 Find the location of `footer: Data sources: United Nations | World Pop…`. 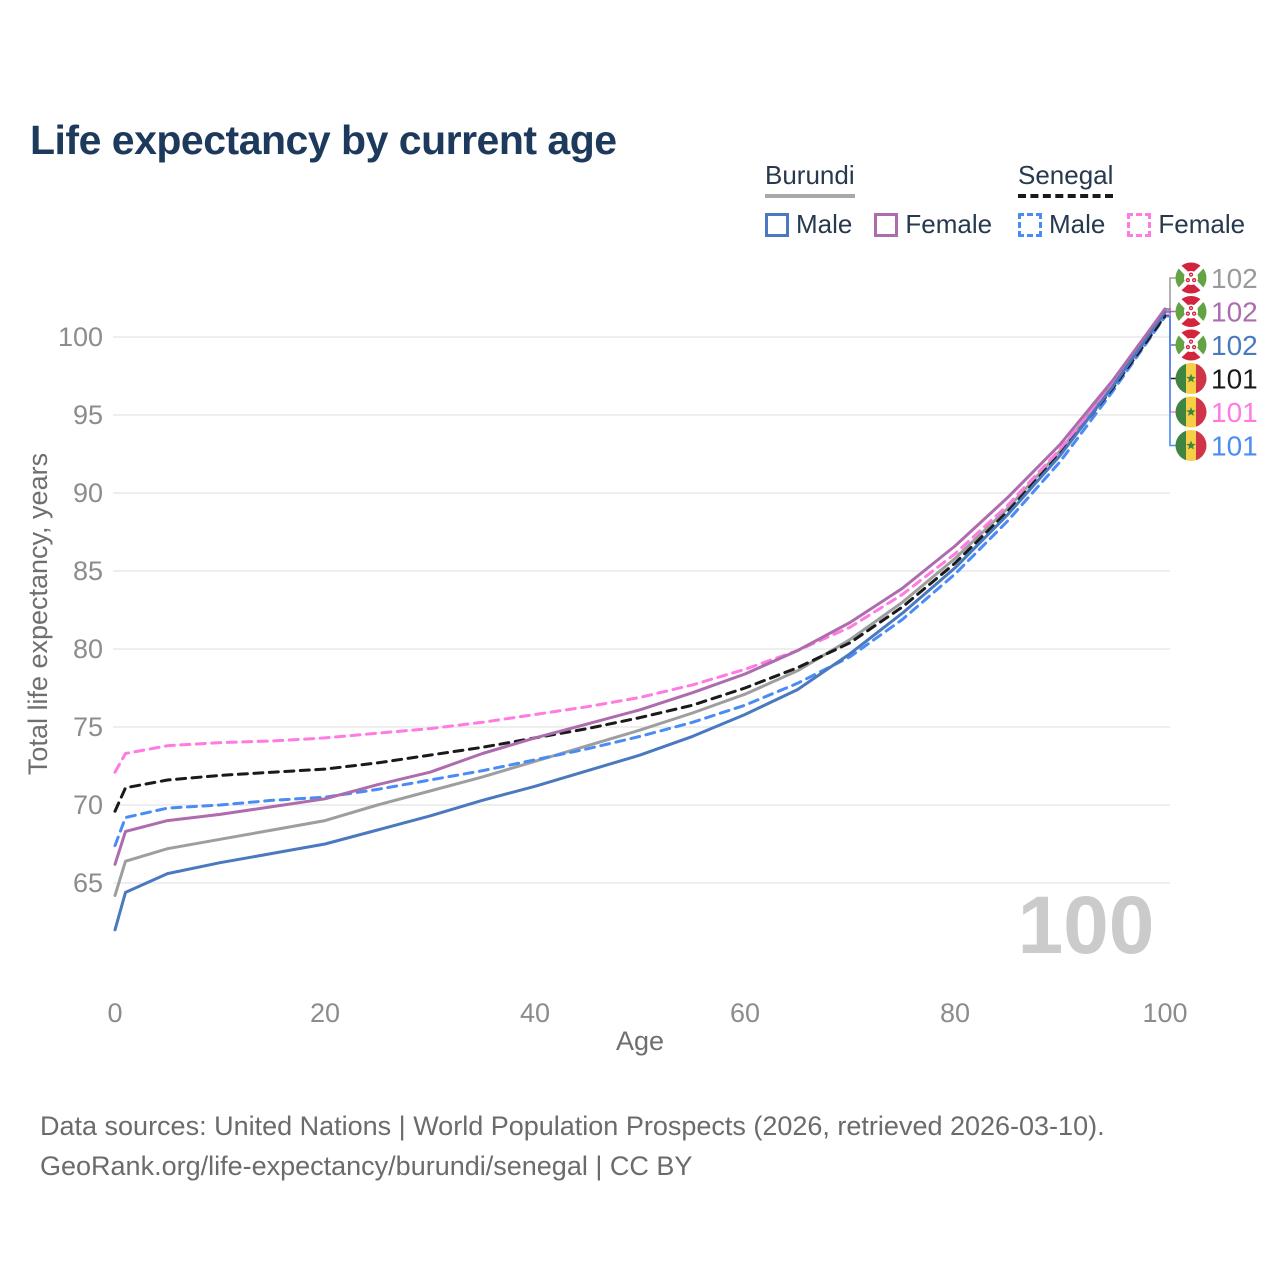

footer: Data sources: United Nations | World Pop… is located at coordinates (572, 1146).